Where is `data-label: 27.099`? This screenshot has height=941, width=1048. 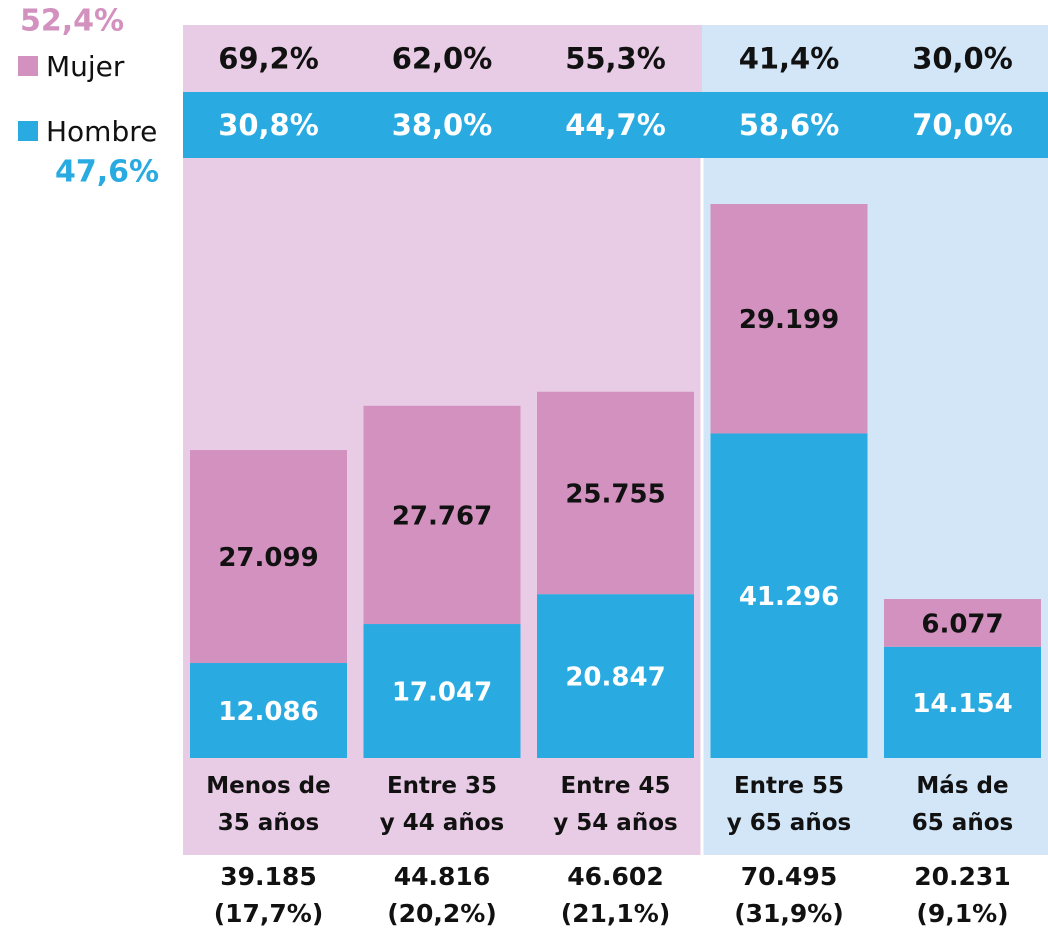
data-label: 27.099 is located at coordinates (268, 558).